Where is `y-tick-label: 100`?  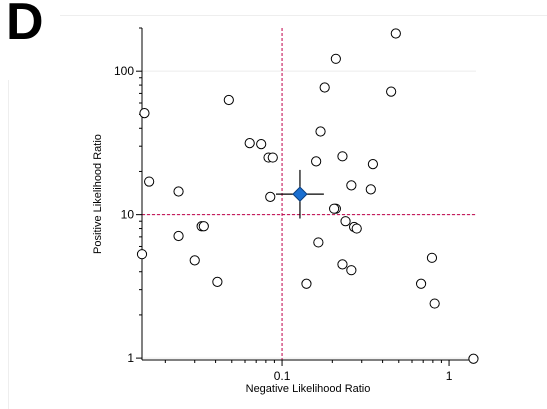
y-tick-label: 100 is located at coordinates (124, 71).